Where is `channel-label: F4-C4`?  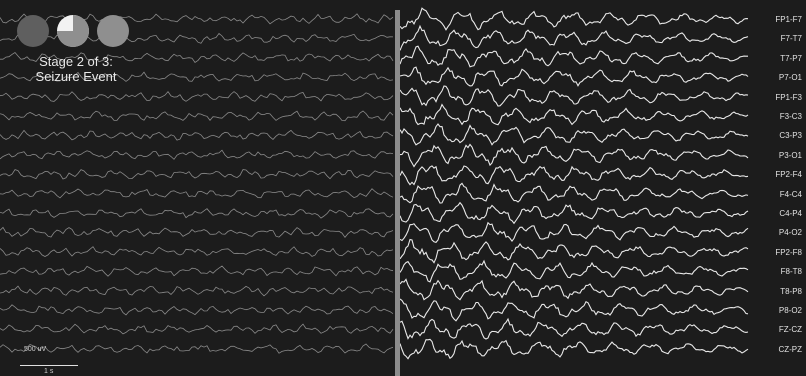
channel-label: F4-C4 is located at coordinates (790, 194).